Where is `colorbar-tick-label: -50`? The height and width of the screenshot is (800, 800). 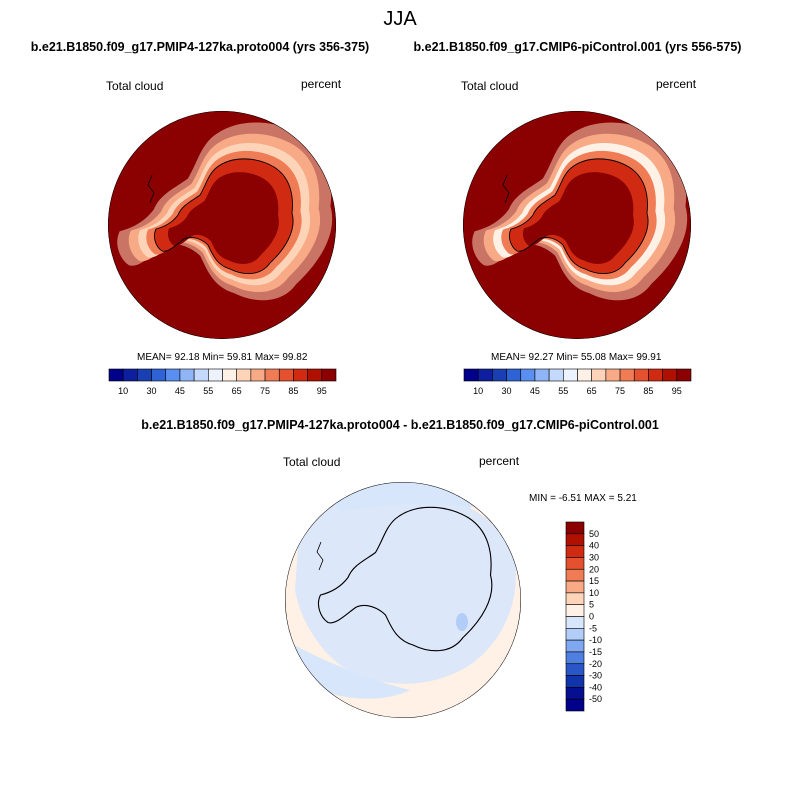 colorbar-tick-label: -50 is located at coordinates (595, 699).